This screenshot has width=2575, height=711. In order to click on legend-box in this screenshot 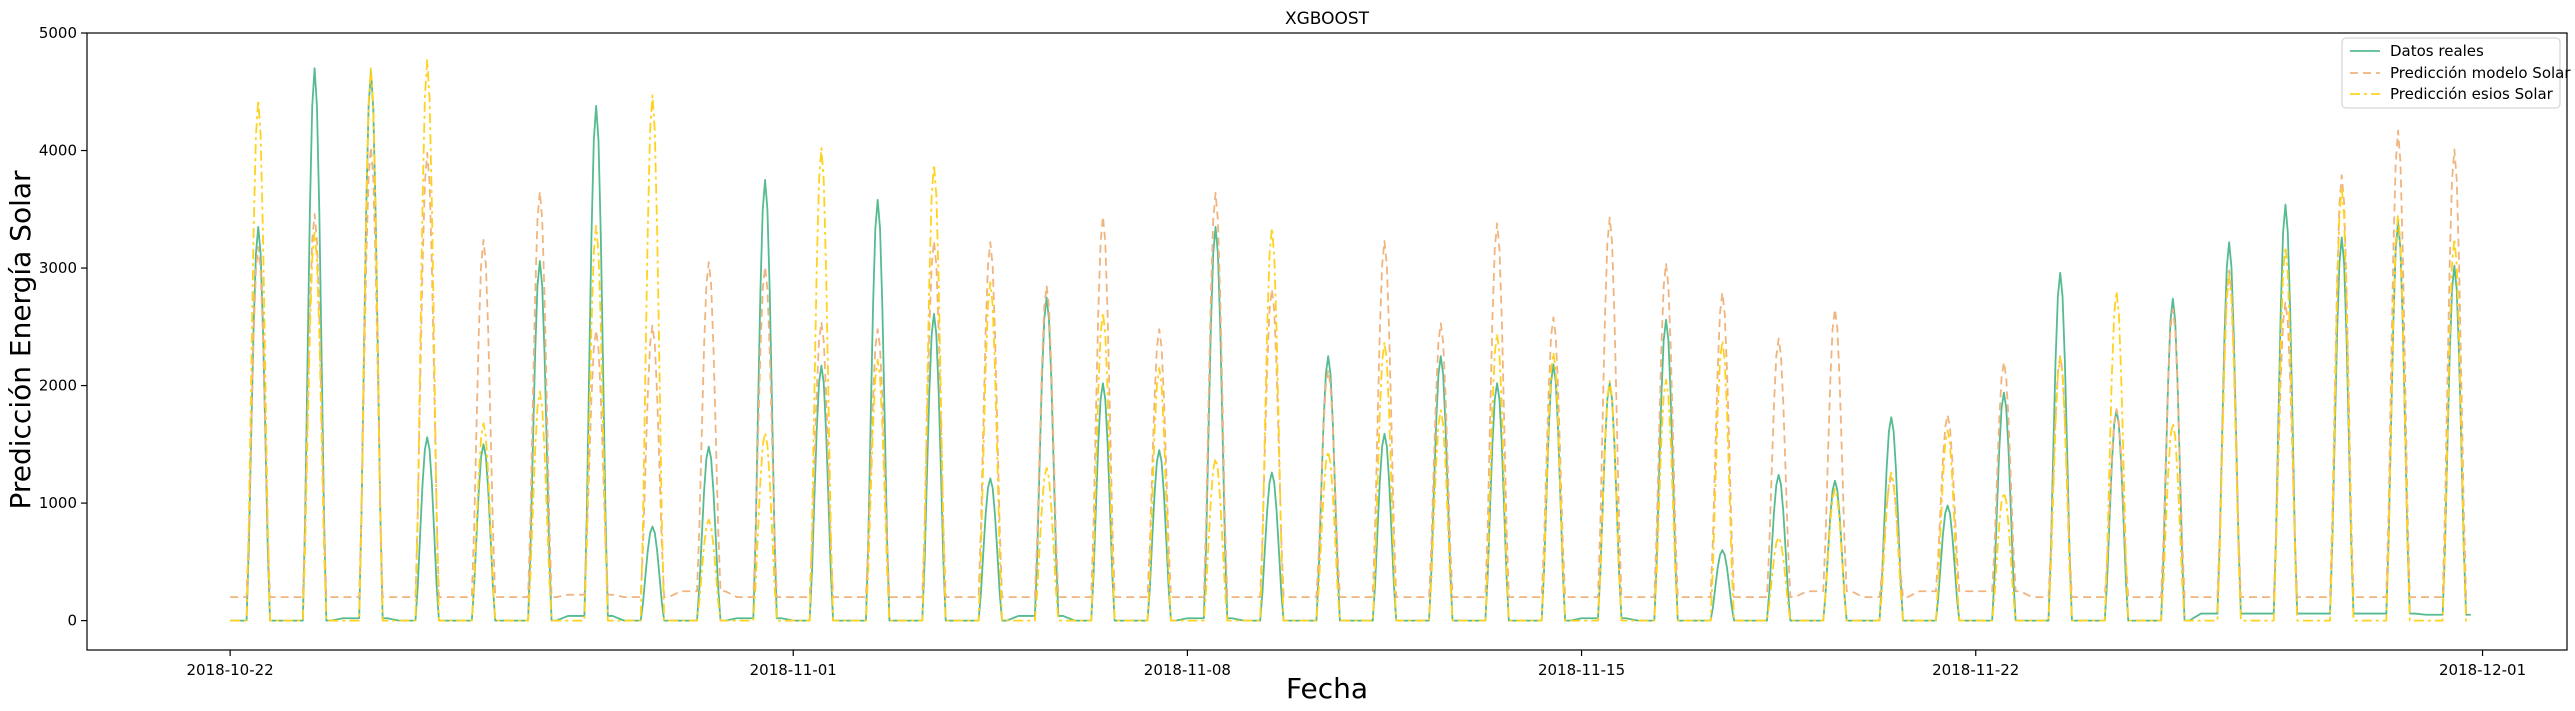, I will do `click(2451, 73)`.